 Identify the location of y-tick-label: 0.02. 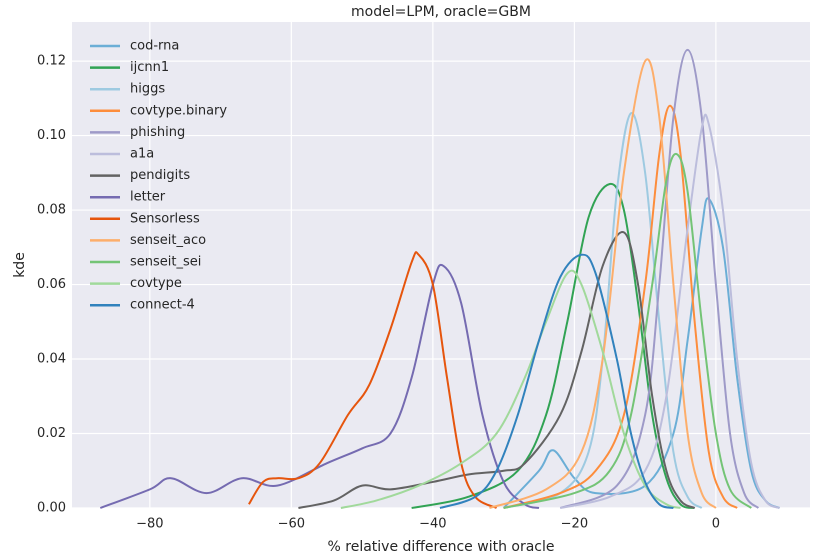
(51, 433).